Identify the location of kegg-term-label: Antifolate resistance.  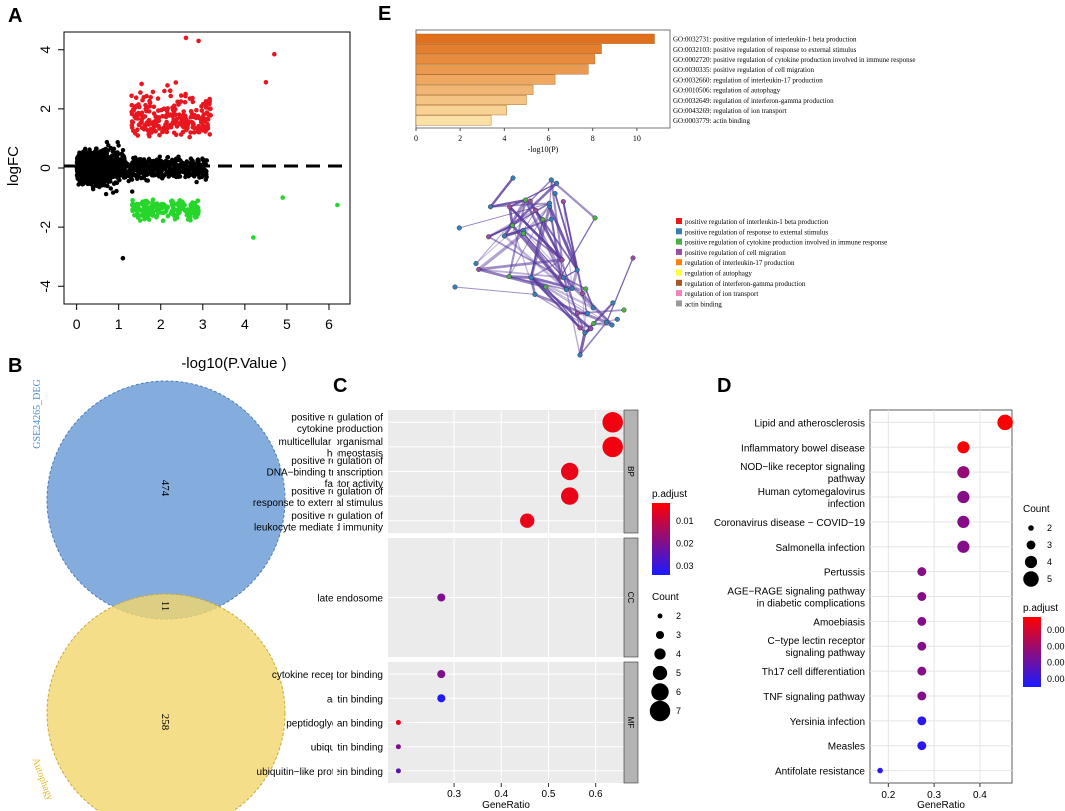
(820, 772).